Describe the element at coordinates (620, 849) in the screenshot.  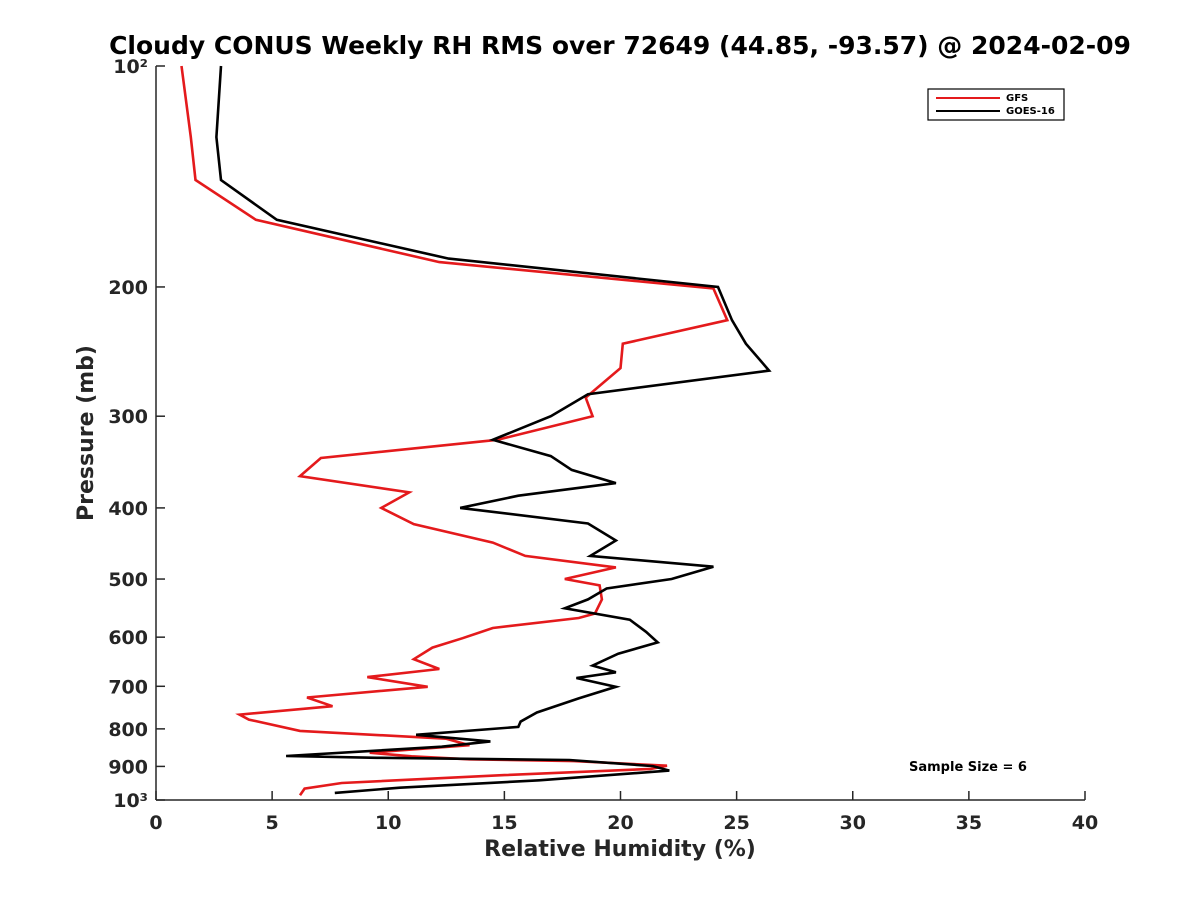
I see `x-axis-label: Relative Humidity (%)` at that location.